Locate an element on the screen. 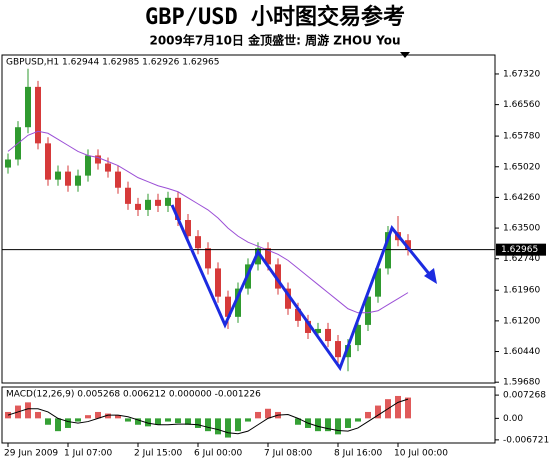  macd-y-tick-label: 0.007268 is located at coordinates (524, 396).